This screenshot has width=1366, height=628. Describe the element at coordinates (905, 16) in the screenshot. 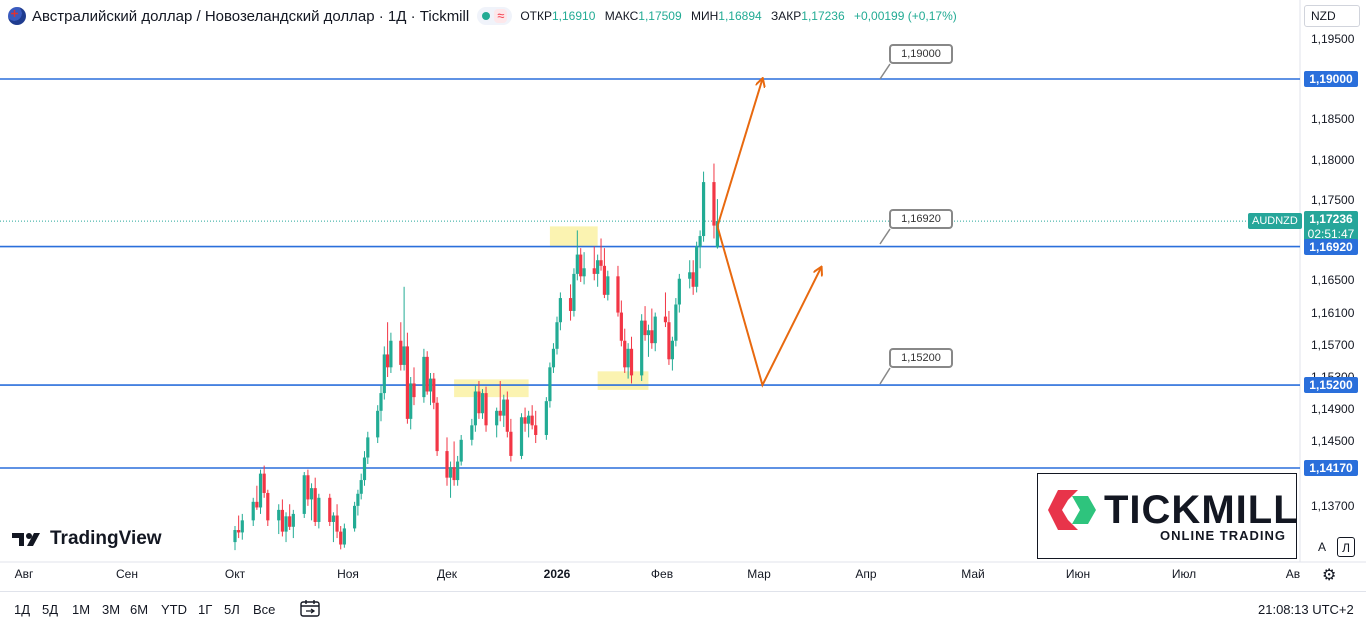

I see `change-value: +0,00199 (+0,17%)` at that location.